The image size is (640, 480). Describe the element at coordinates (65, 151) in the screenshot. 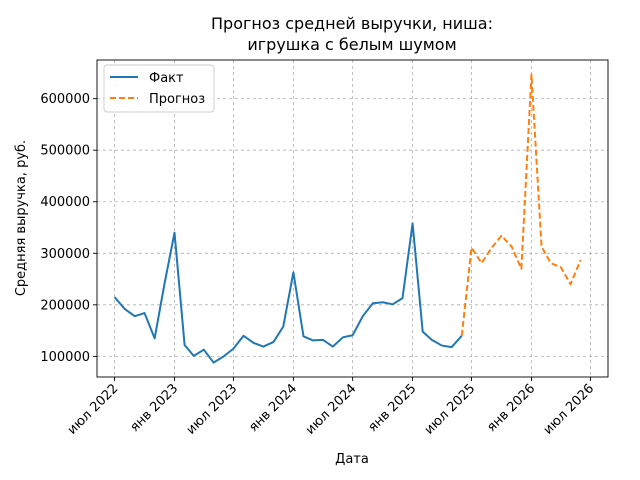

I see `y-tick-label: 500000` at that location.